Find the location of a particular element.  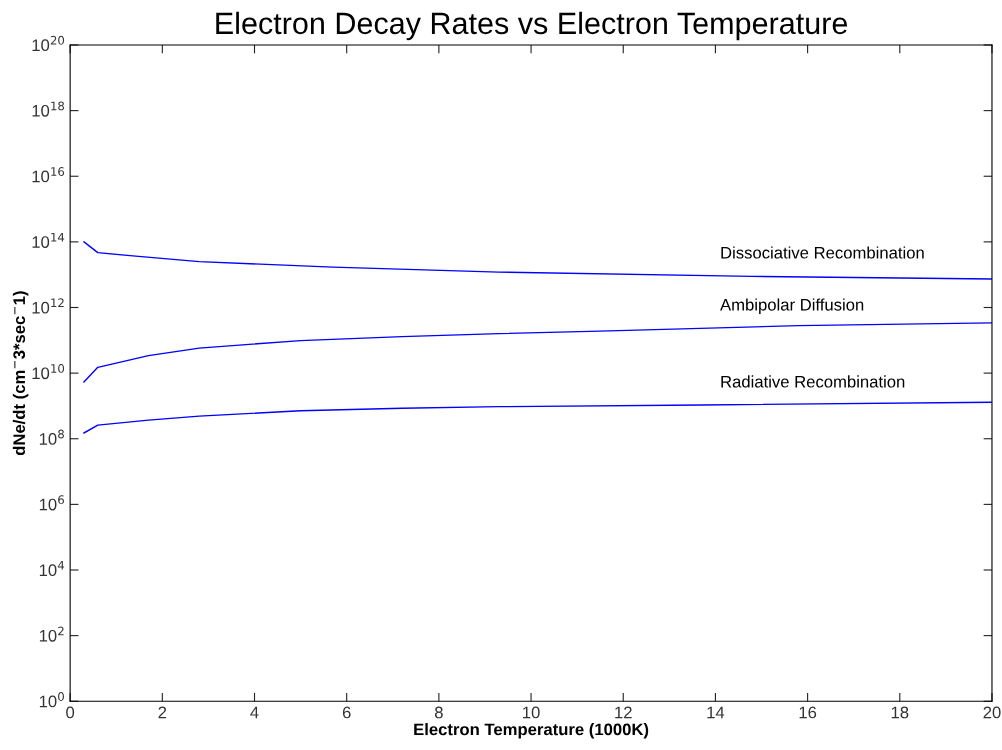

y-tick-label: 10$^{14}$ is located at coordinates (48, 240).